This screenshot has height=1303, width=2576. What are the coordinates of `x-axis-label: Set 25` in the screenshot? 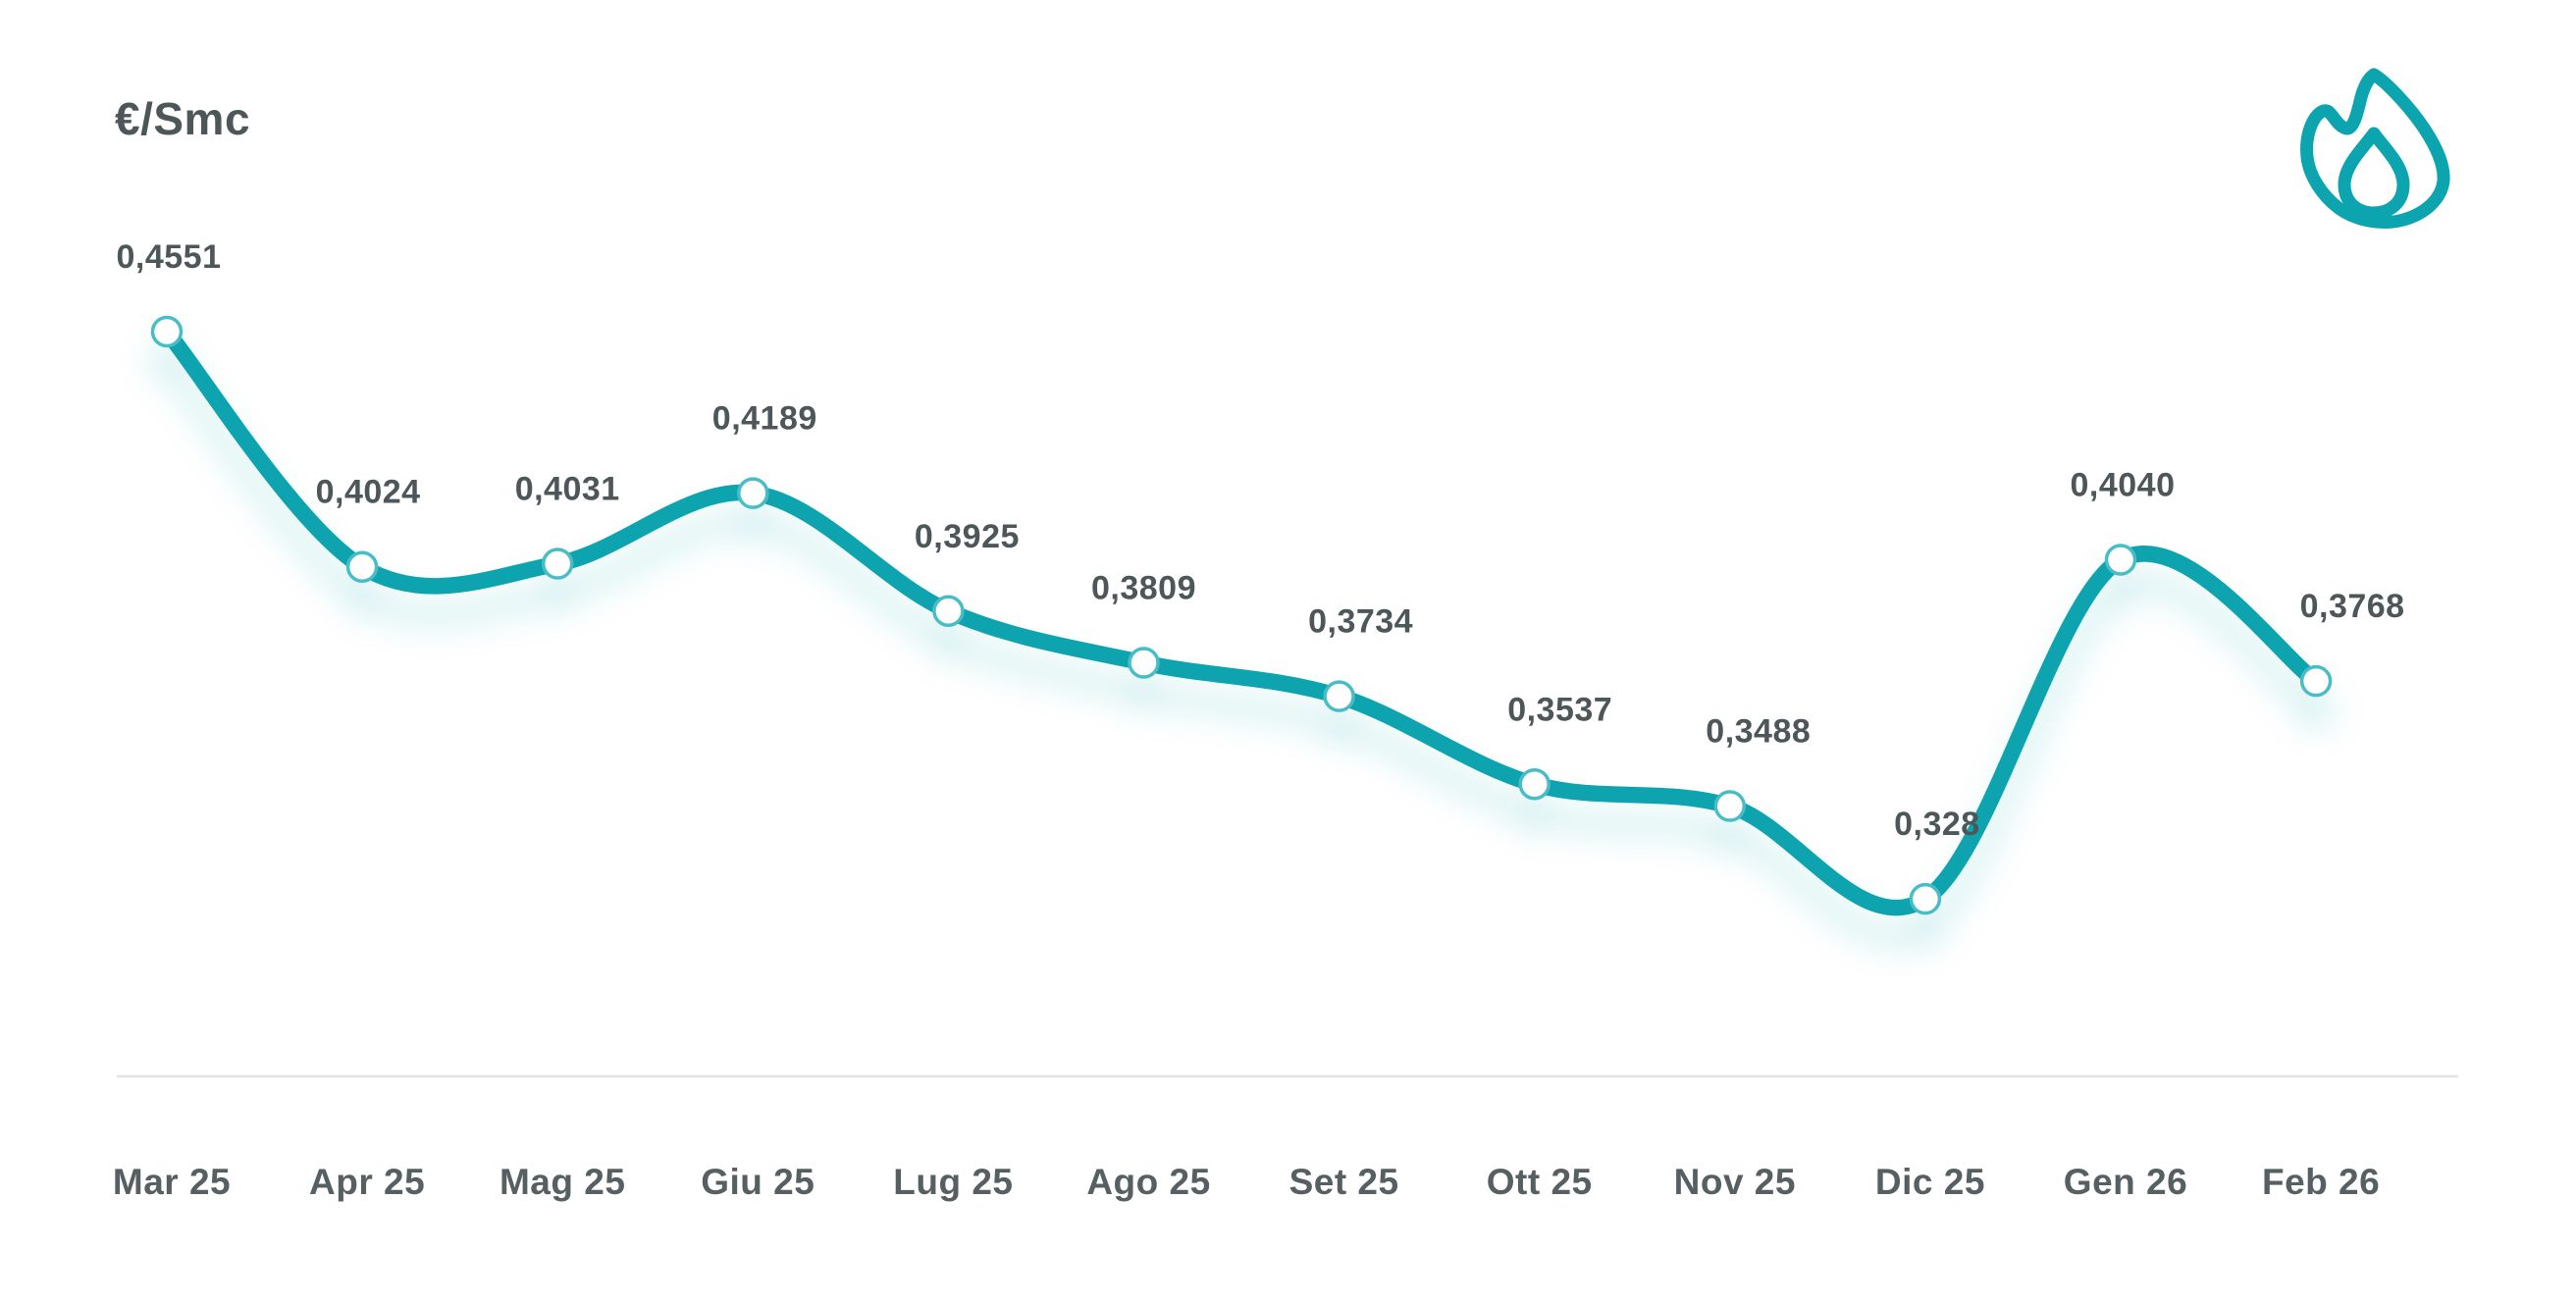 It's located at (1344, 1182).